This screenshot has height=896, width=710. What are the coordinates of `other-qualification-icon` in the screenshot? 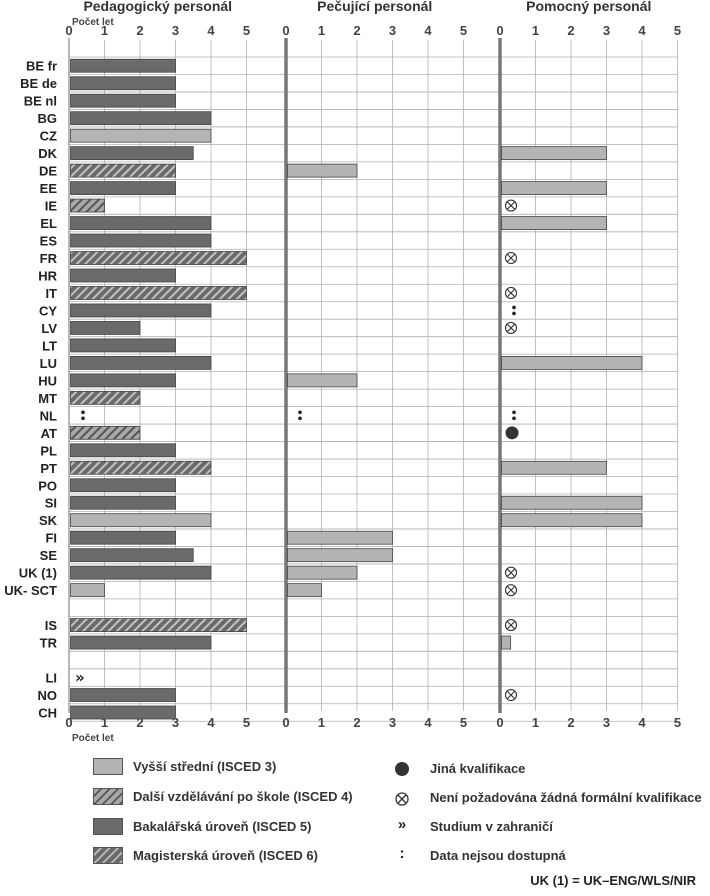 It's located at (402, 769).